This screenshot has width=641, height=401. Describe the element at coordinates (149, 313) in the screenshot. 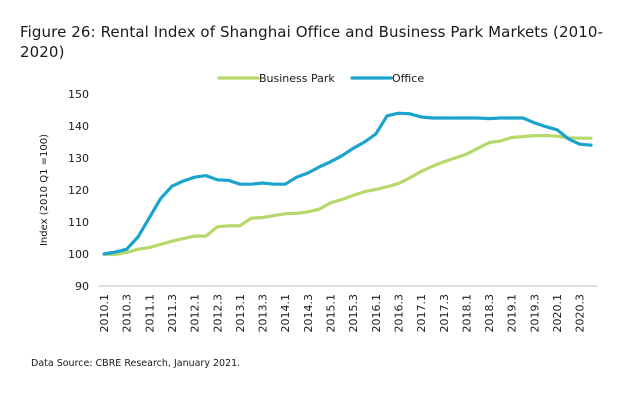

I see `x-tick-label: 2011.1` at that location.